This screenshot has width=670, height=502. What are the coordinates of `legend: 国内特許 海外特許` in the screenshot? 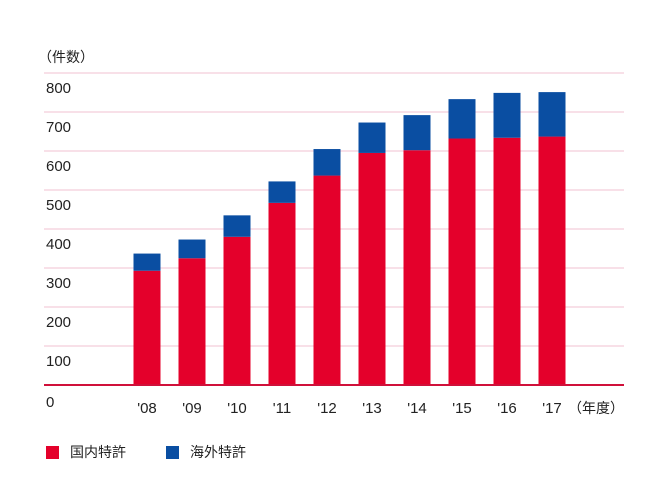 It's located at (166, 452).